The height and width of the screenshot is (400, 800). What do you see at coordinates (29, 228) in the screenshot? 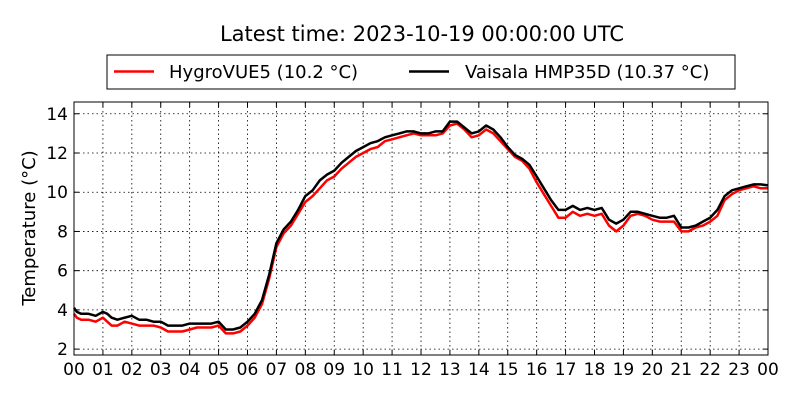
I see `y-axis-label: Temperature (°C)` at bounding box center [29, 228].